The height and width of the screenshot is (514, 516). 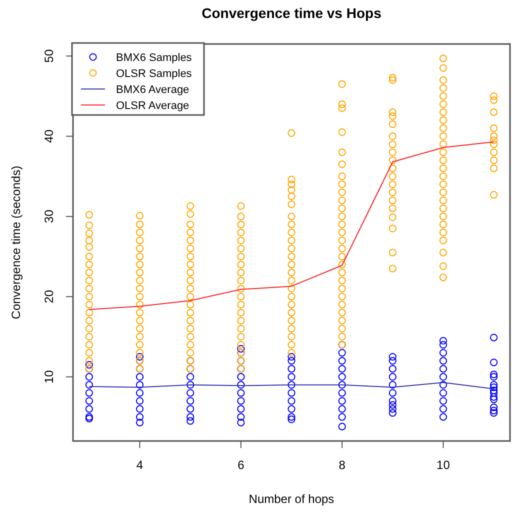 I want to click on x-tick-label: 10, so click(x=443, y=465).